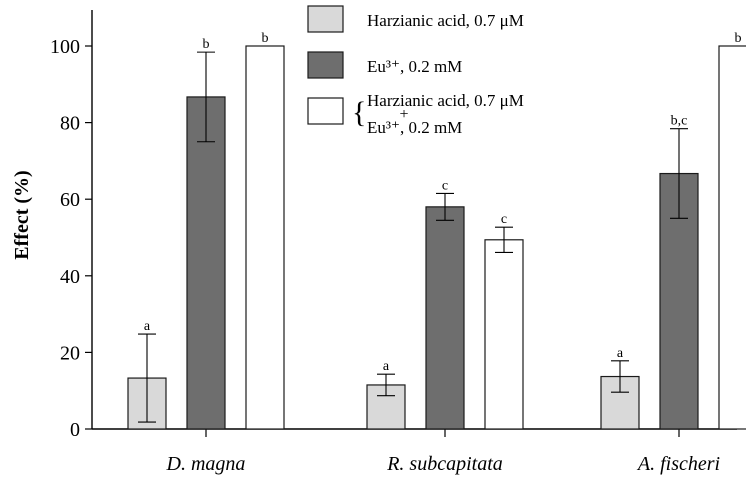 The height and width of the screenshot is (485, 746). Describe the element at coordinates (414, 66) in the screenshot. I see `legend-label-2: Eu³⁺, 0.2 mM` at that location.